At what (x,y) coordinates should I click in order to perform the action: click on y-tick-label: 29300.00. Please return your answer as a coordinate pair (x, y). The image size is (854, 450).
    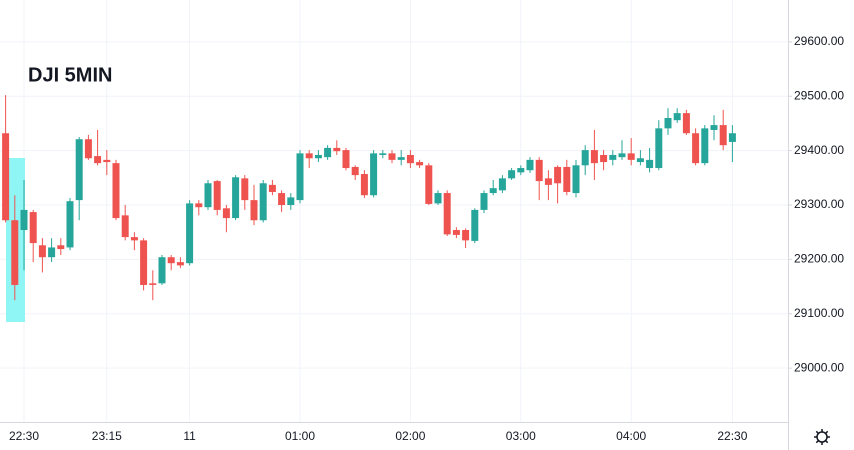
    Looking at the image, I should click on (819, 204).